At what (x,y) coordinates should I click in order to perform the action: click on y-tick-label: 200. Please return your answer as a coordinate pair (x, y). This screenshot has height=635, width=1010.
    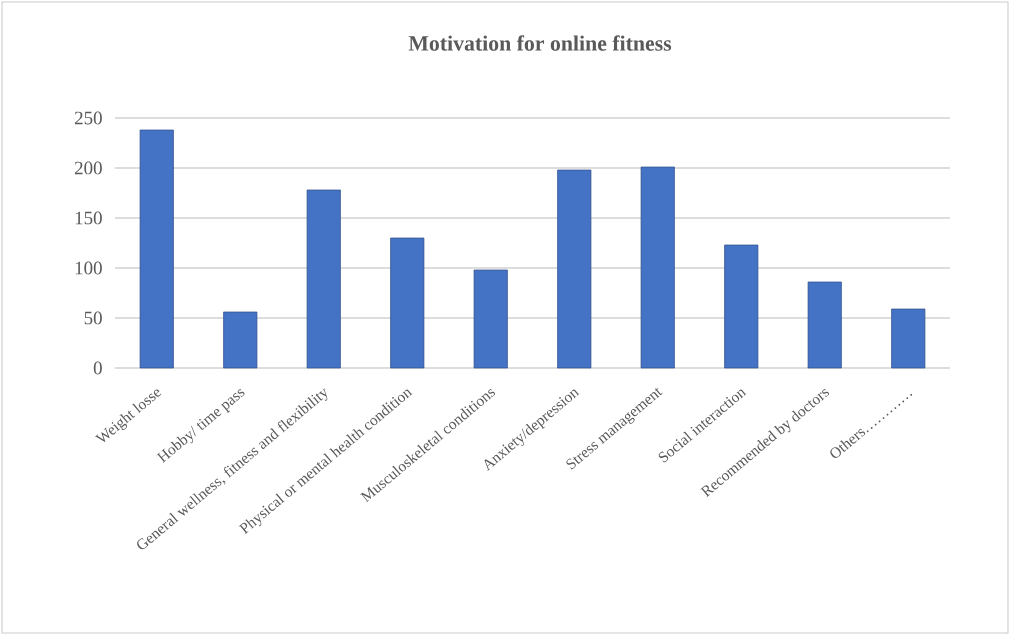
    Looking at the image, I should click on (88, 168).